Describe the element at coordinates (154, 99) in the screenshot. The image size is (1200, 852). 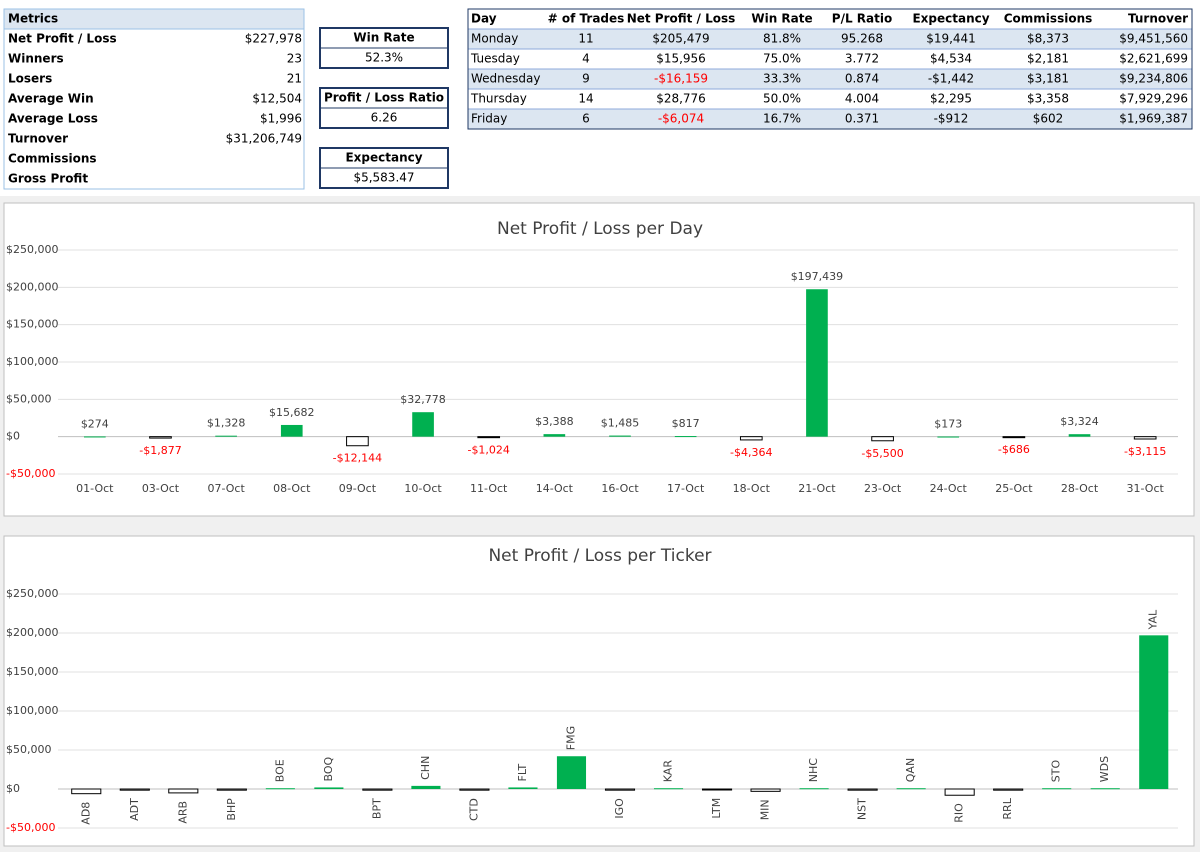
I see `metrics-border` at that location.